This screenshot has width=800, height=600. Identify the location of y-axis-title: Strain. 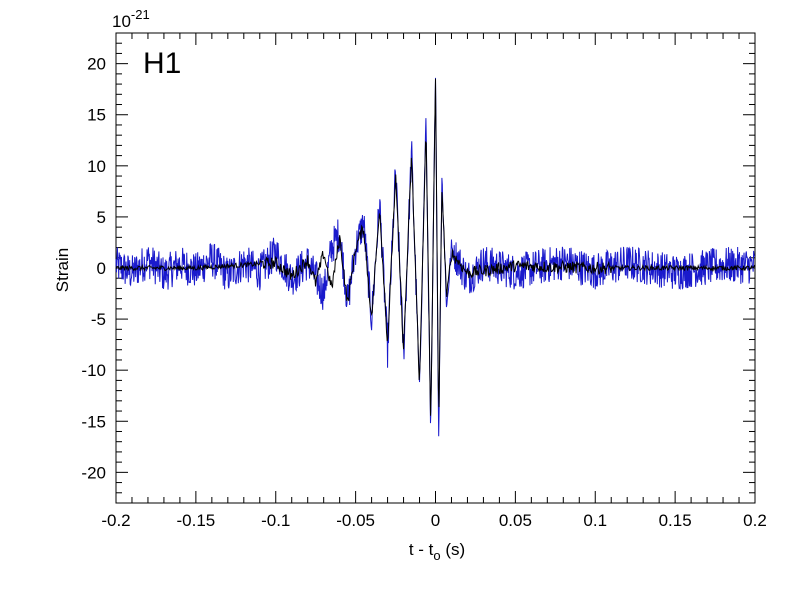
(62, 270).